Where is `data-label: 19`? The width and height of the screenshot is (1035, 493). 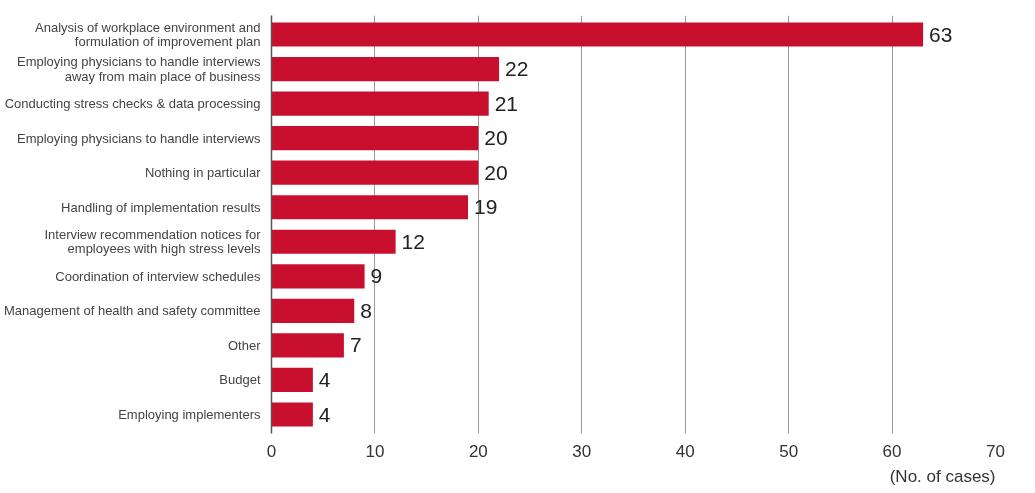
data-label: 19 is located at coordinates (486, 207).